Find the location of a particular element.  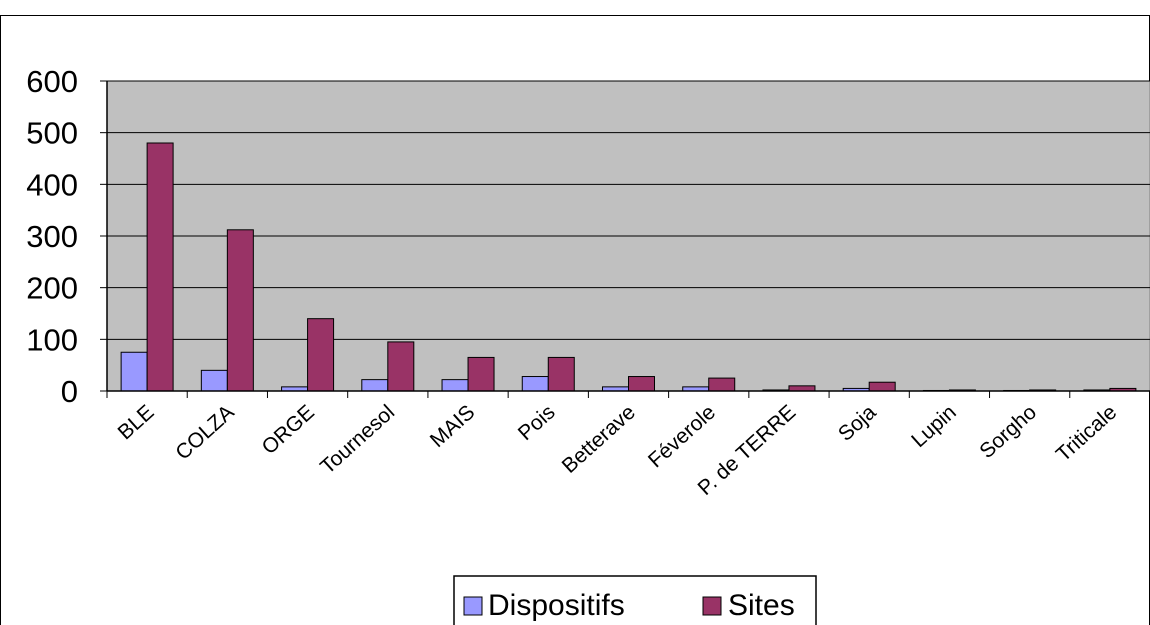

legend-box is located at coordinates (635, 600).